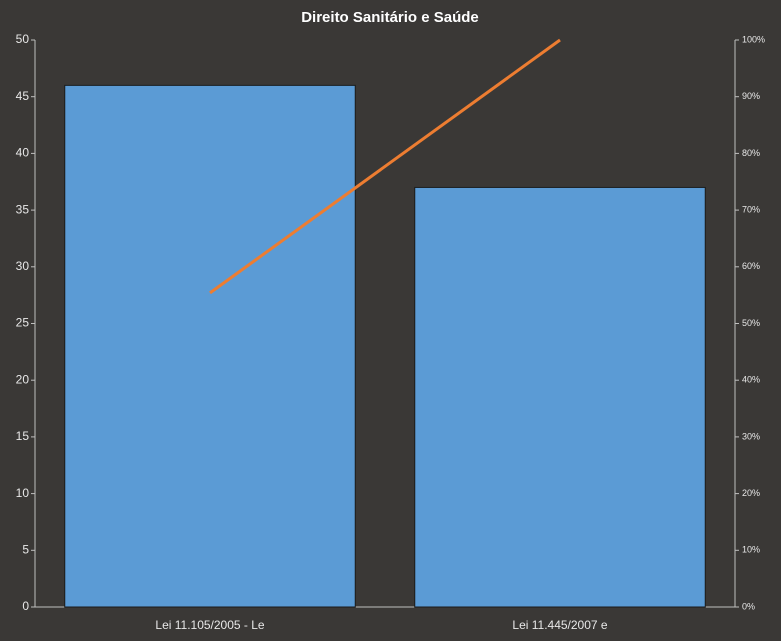  Describe the element at coordinates (23, 266) in the screenshot. I see `y-tick-label: 30` at that location.